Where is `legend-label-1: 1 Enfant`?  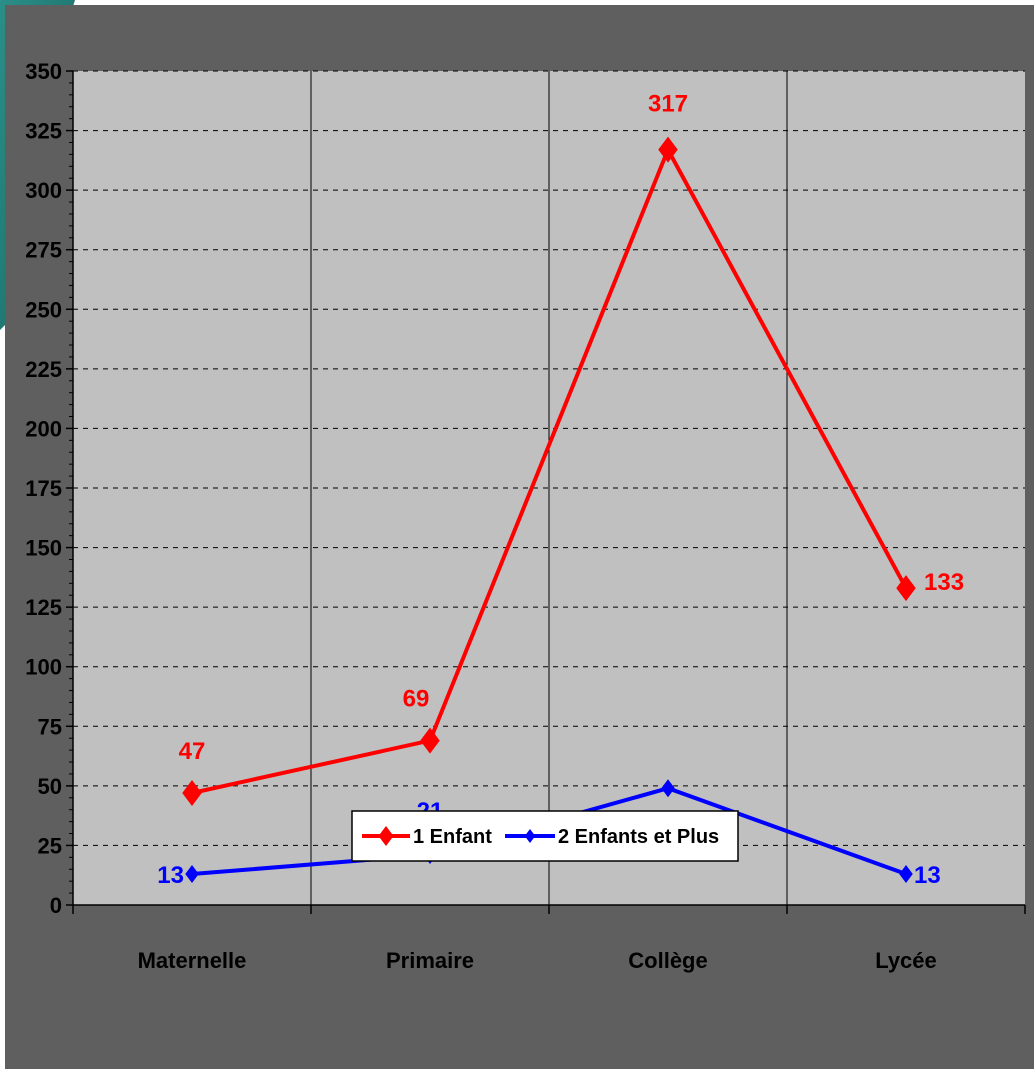 legend-label-1: 1 Enfant is located at coordinates (452, 837).